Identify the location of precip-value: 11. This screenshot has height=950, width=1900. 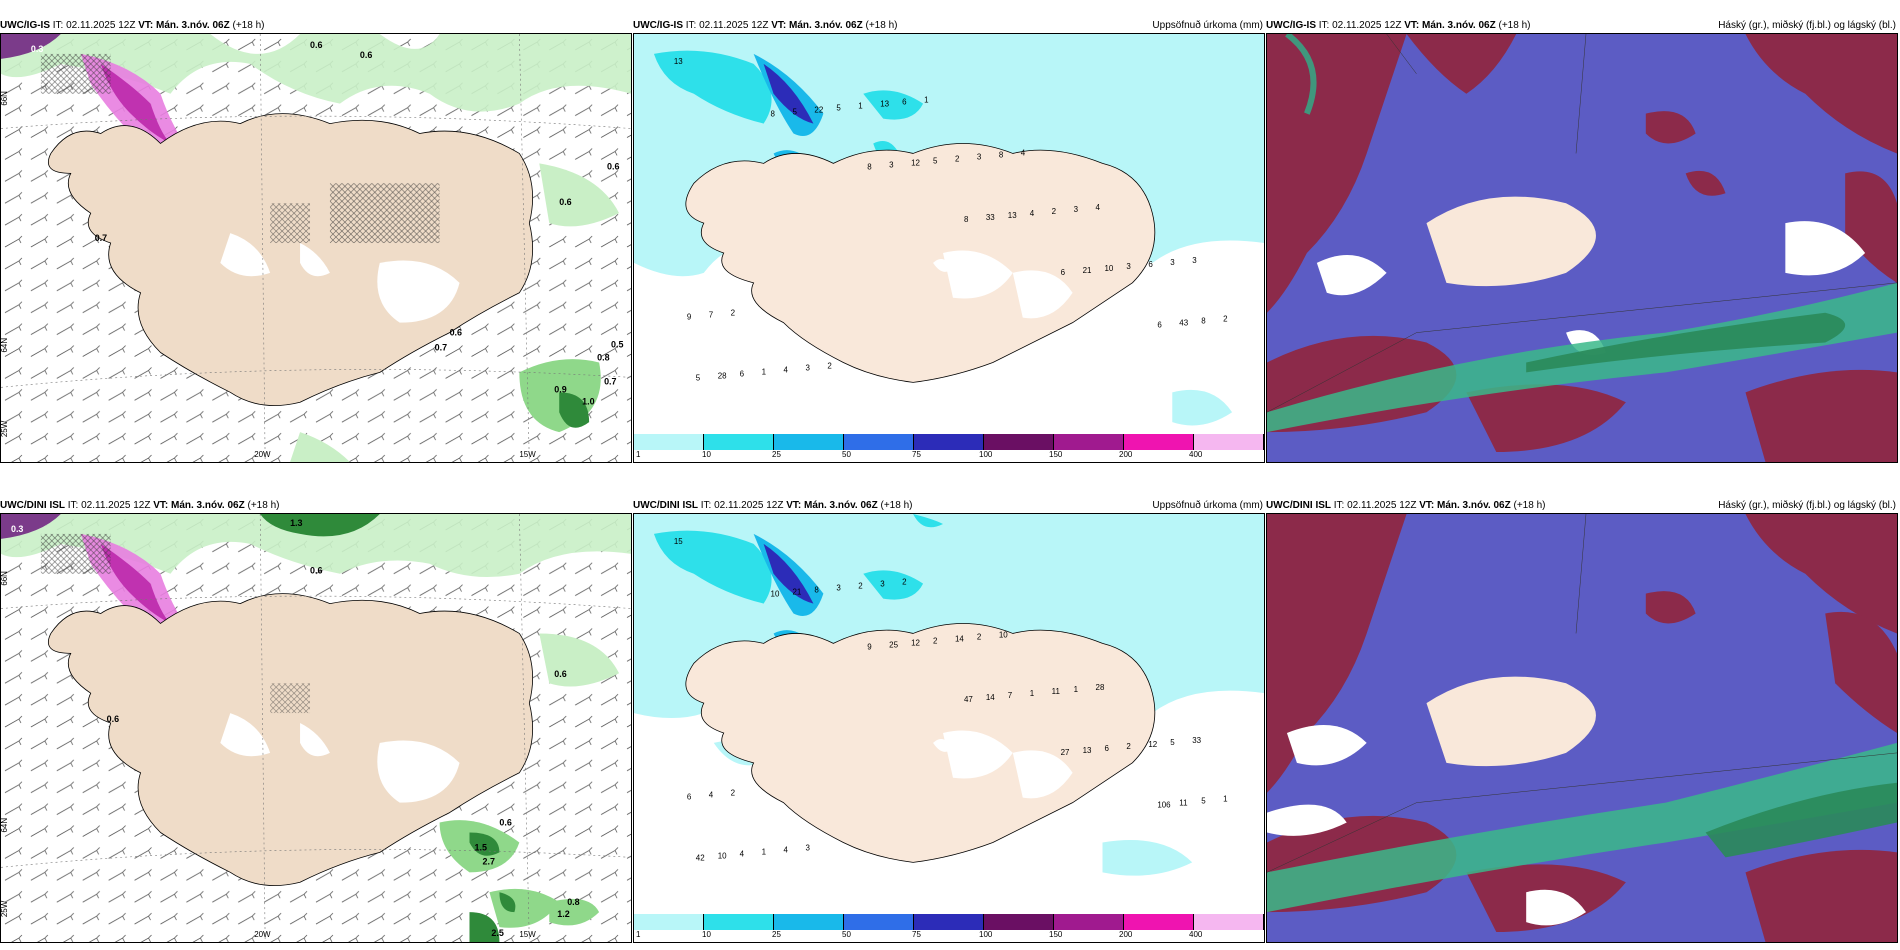
(1183, 803).